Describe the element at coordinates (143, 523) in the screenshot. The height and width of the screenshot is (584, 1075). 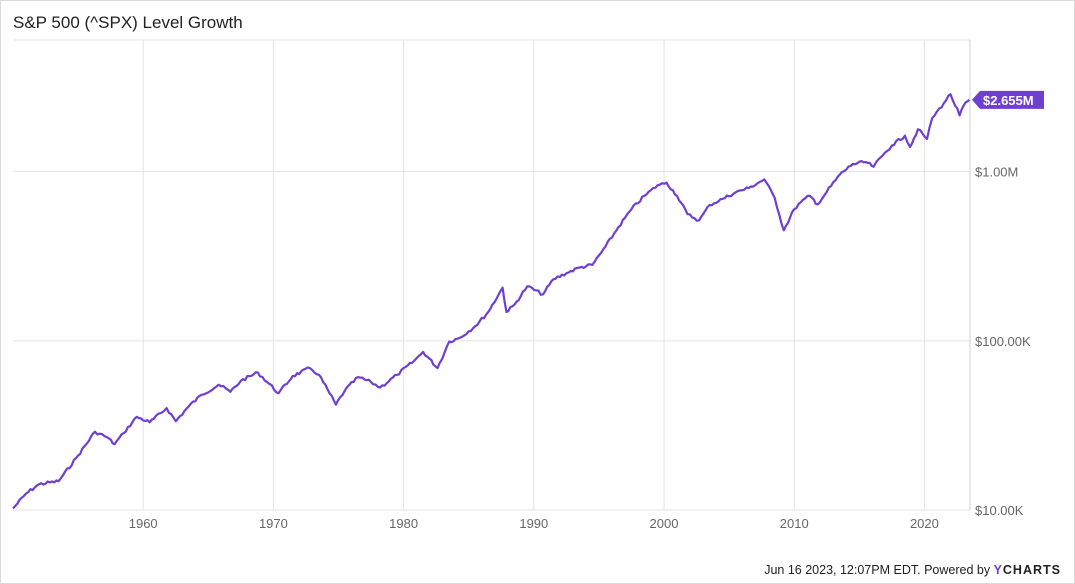
I see `x-tick-label: 1960` at that location.